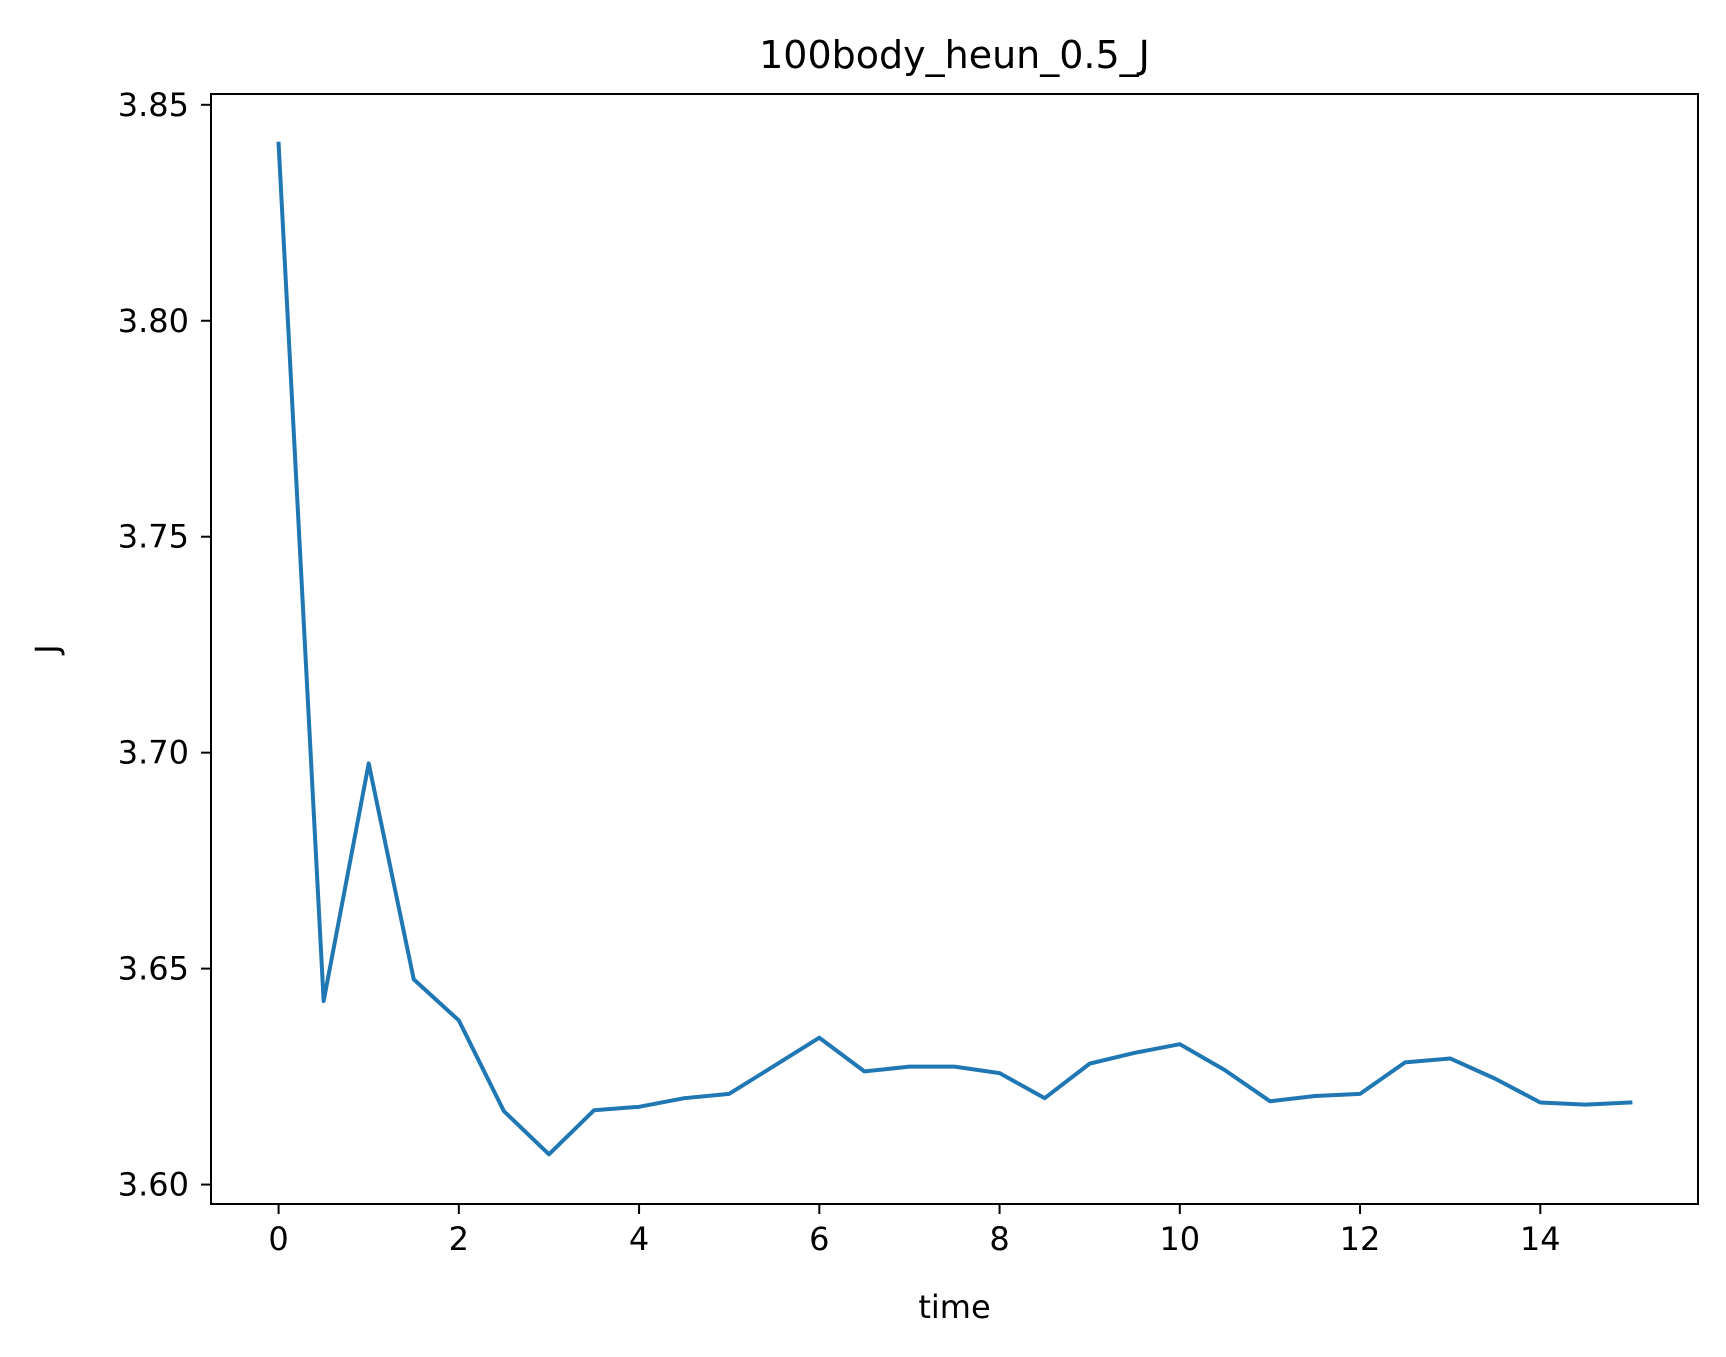 The height and width of the screenshot is (1357, 1726). I want to click on y-tick-label: 3.65, so click(153, 969).